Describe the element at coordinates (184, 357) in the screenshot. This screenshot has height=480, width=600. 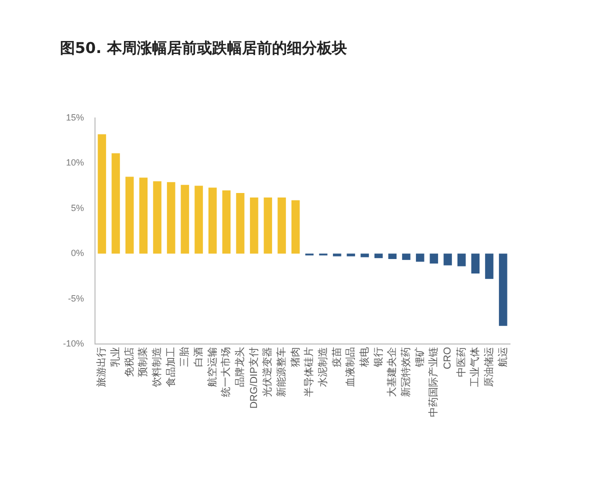
I see `x-tick-label: 三胎` at that location.